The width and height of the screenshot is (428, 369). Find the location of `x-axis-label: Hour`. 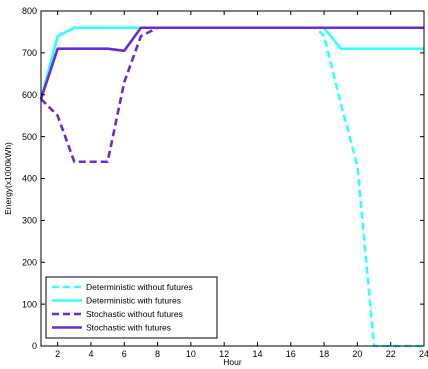

x-axis-label: Hour is located at coordinates (232, 362).